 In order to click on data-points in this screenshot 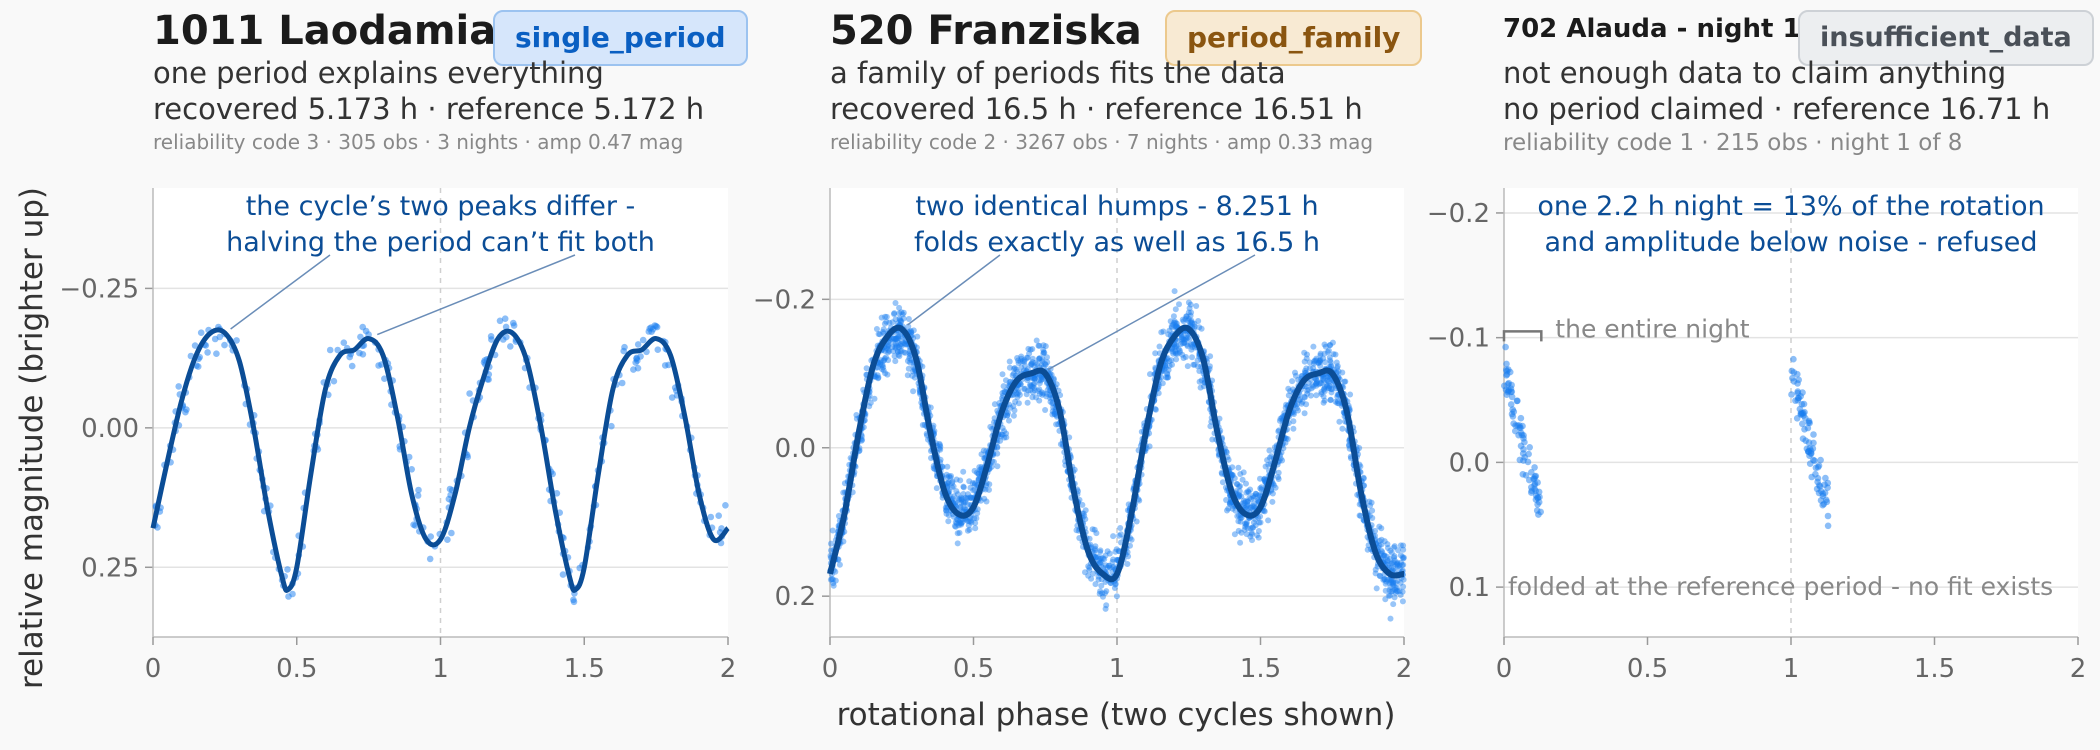, I will do `click(1666, 436)`.